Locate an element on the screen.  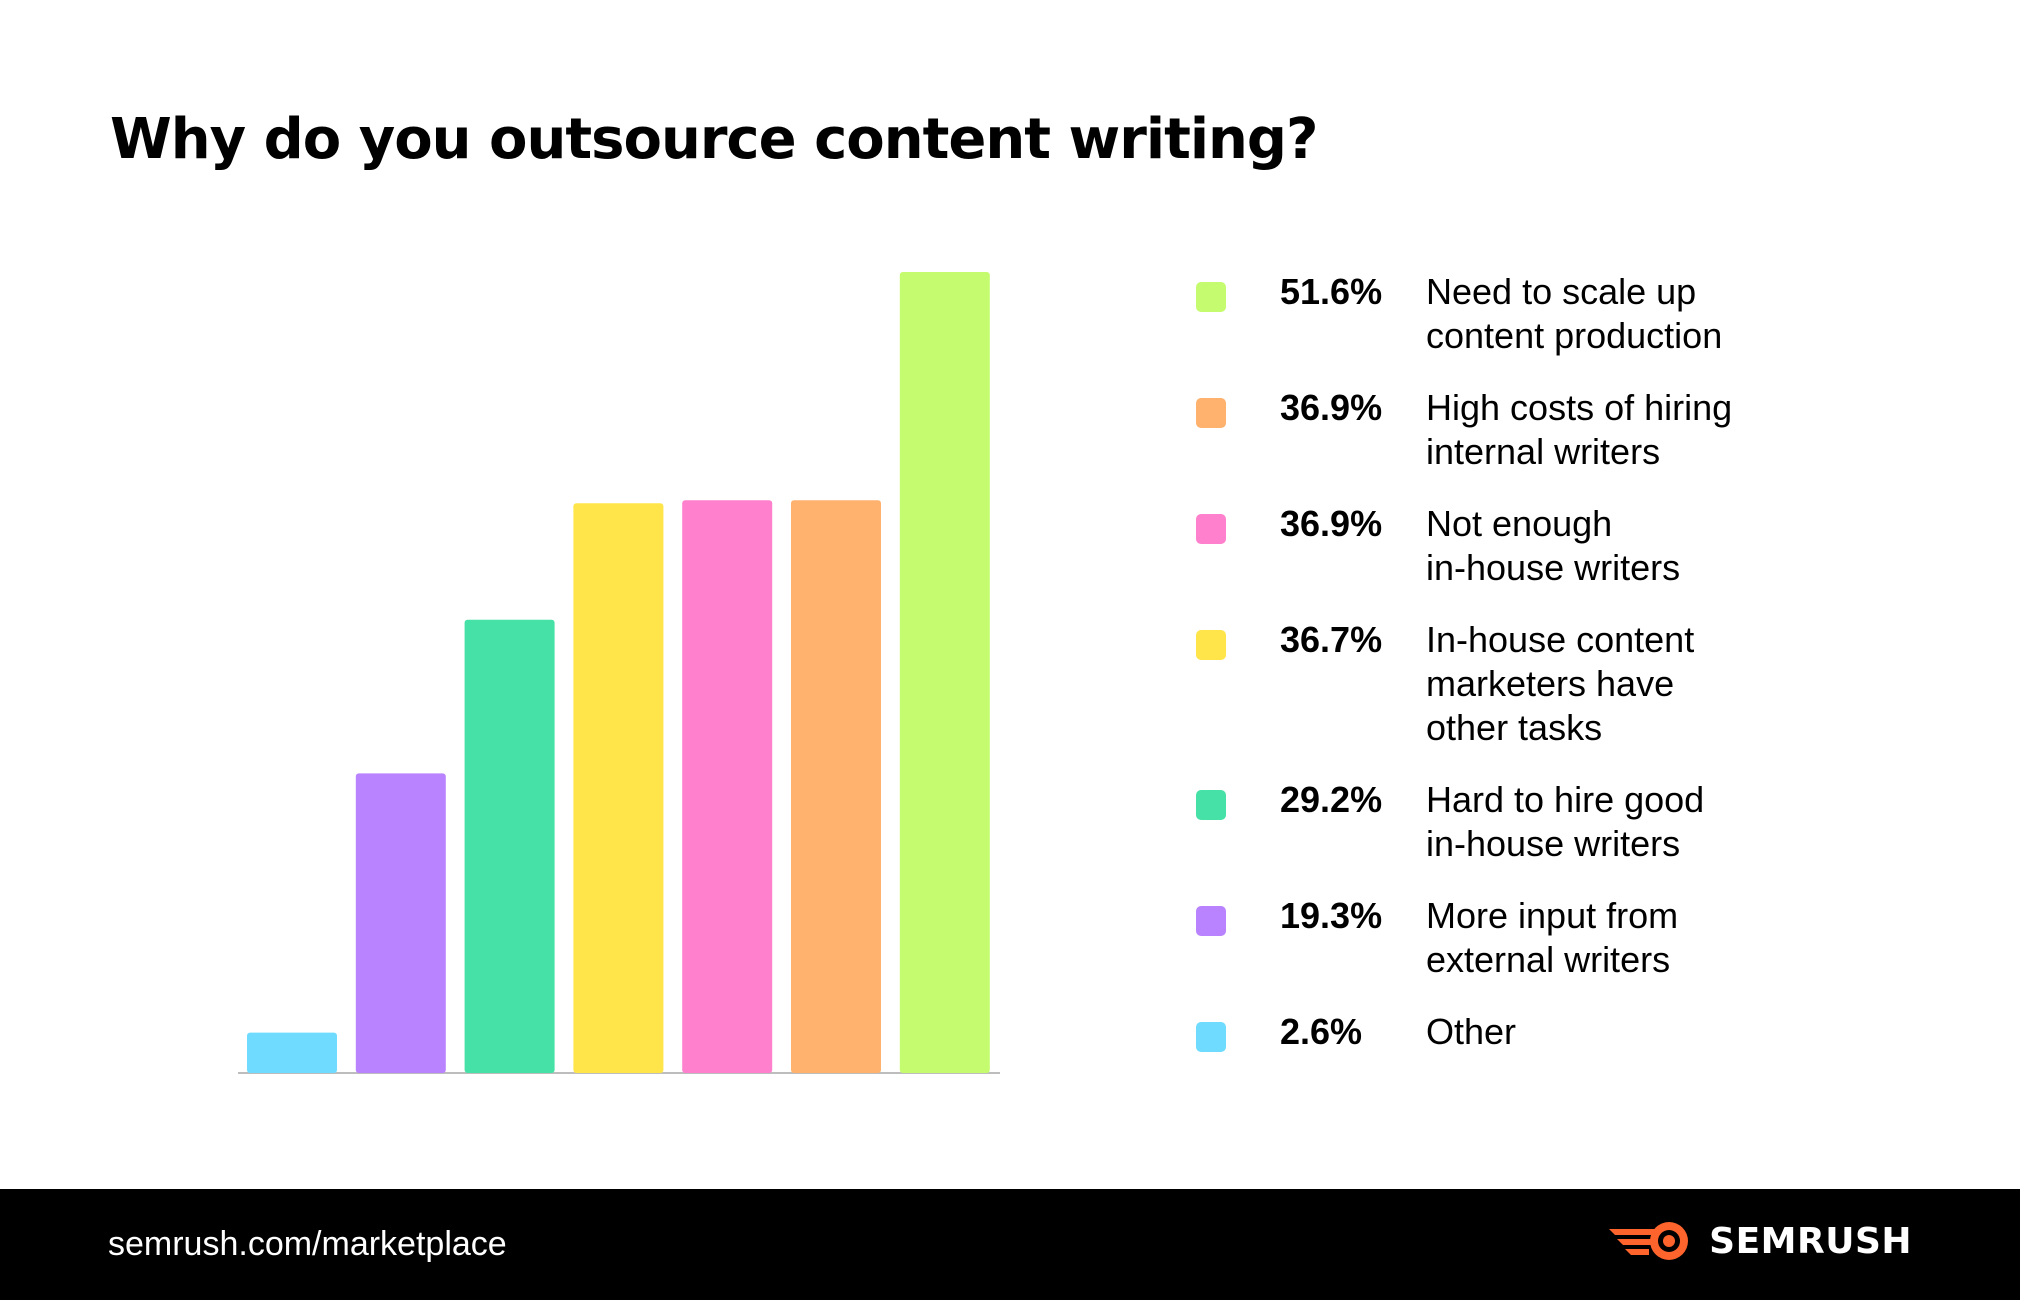
footer-url-link: semrush.com/marketplace is located at coordinates (307, 1244).